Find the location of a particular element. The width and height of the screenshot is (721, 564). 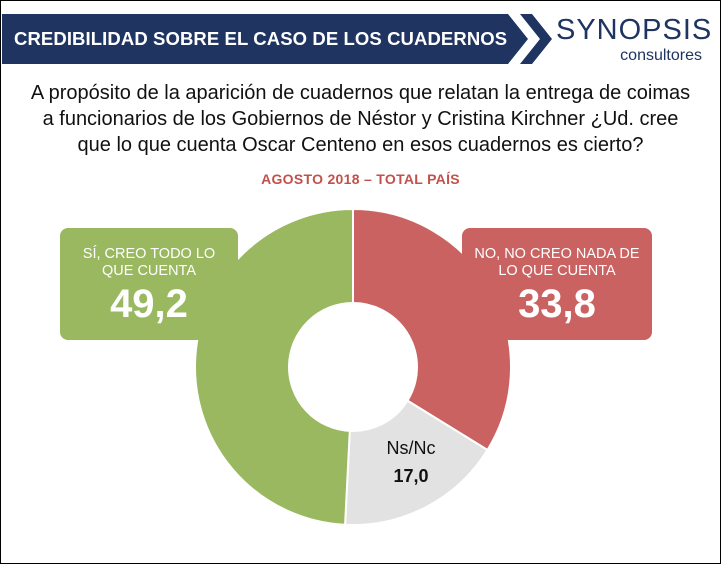

chart-subtitle: AGOSTO 2018 – TOTAL PAÍS is located at coordinates (360, 179).